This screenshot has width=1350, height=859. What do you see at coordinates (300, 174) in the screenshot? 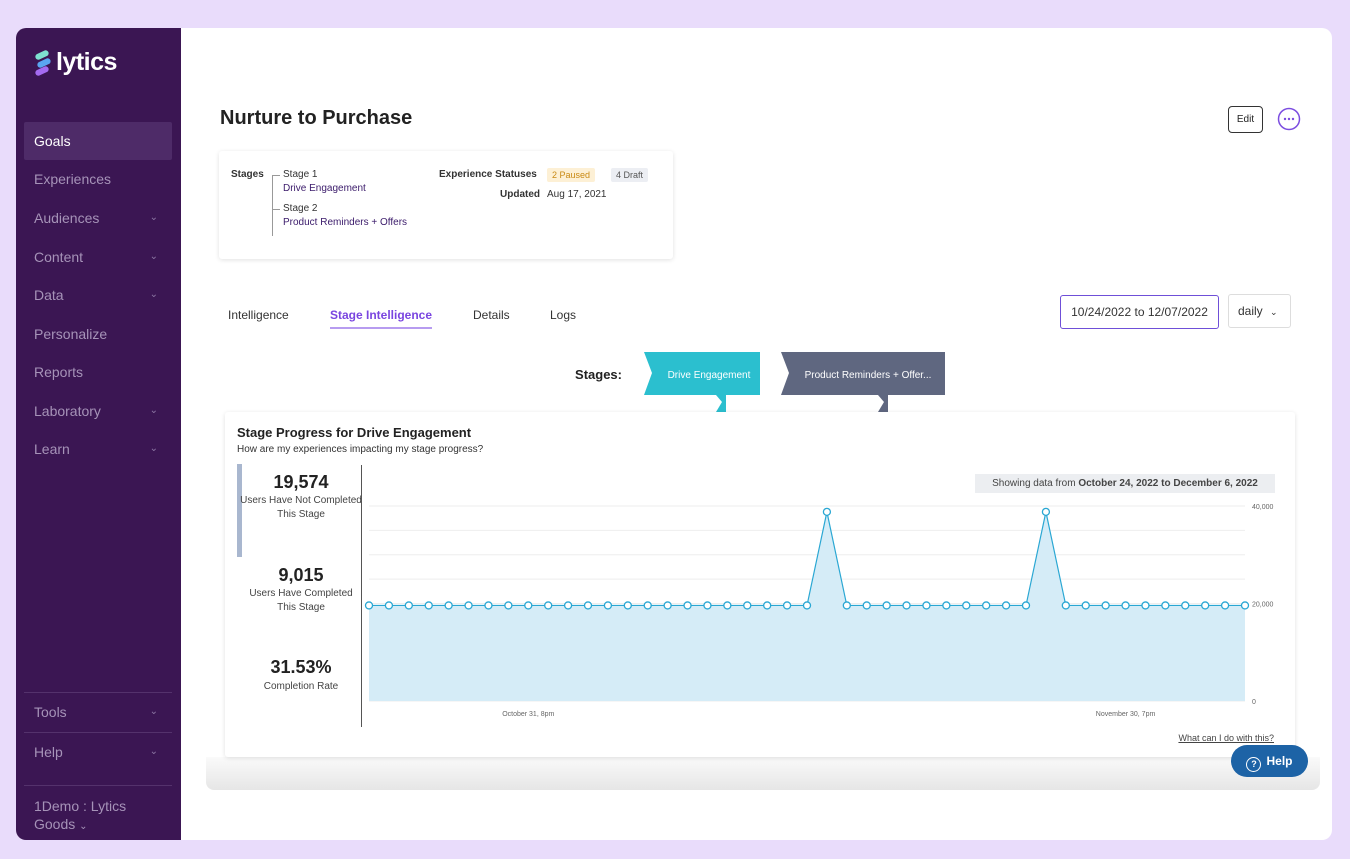
I see `stage-name: Stage 1` at bounding box center [300, 174].